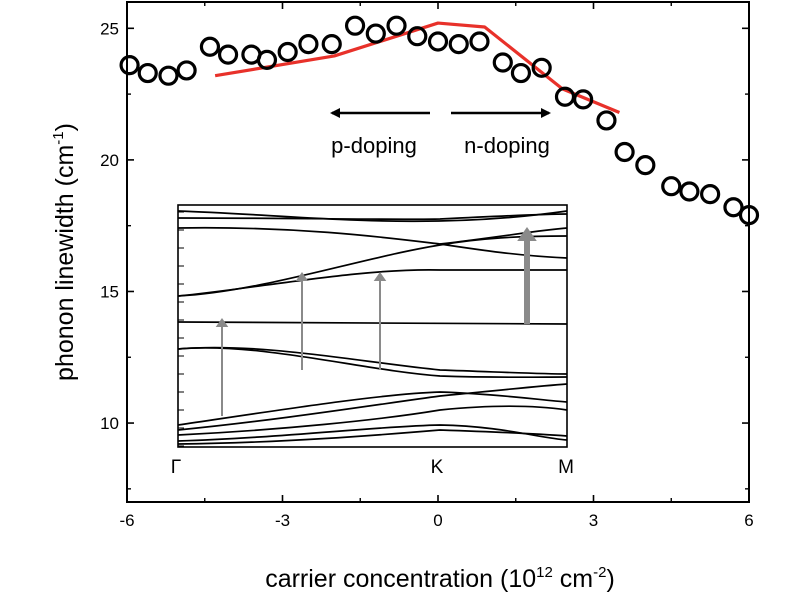  What do you see at coordinates (507, 145) in the screenshot?
I see `n-doping-label: n-doping` at bounding box center [507, 145].